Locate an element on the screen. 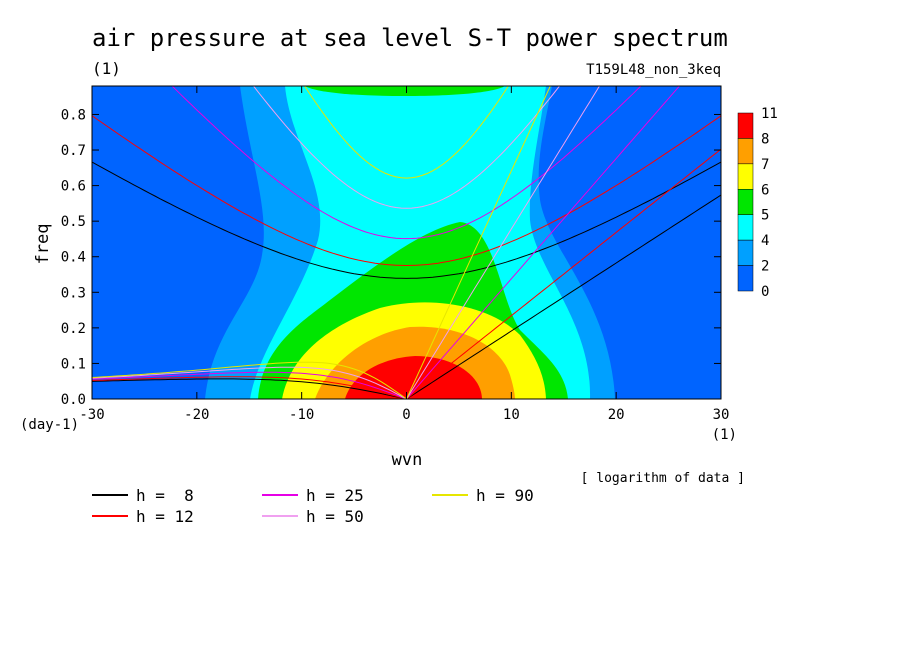 The height and width of the screenshot is (654, 904). dispersion-legend: h = 8 h = 12 h = 25 h = 50 h = 90 is located at coordinates (313, 506).